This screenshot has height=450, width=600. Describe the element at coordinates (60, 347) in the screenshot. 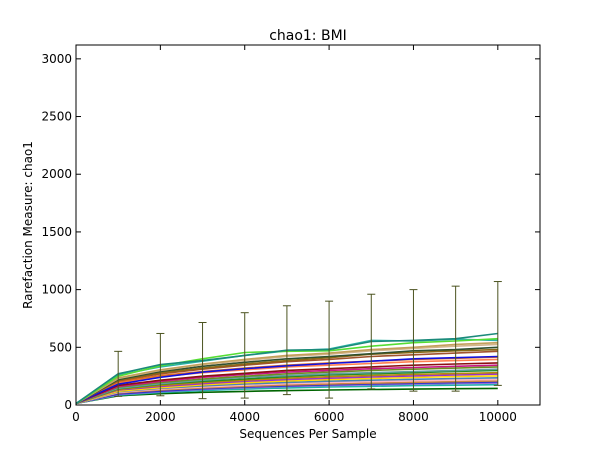

I see `y-tick-label: 500` at that location.